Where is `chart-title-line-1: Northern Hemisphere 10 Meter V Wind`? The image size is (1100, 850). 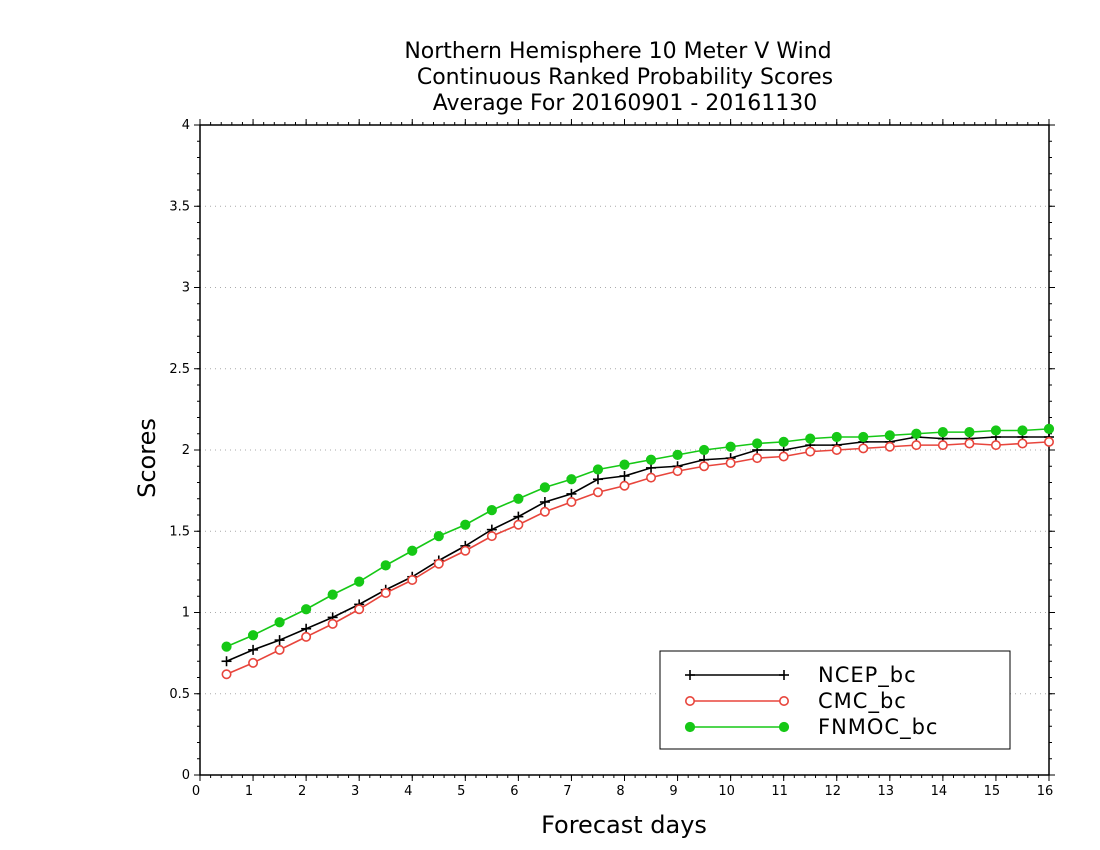
chart-title-line-1: Northern Hemisphere 10 Meter V Wind is located at coordinates (617, 51).